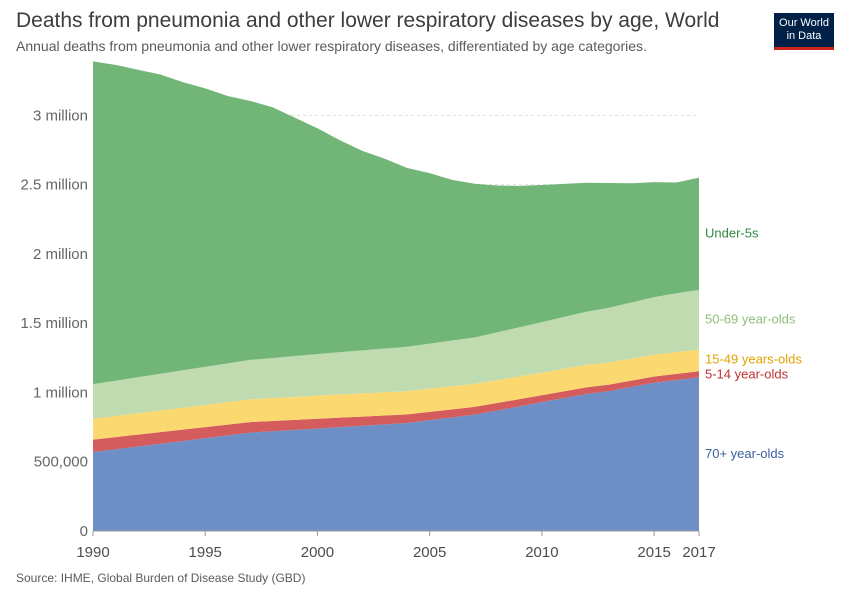 Image resolution: width=850 pixels, height=600 pixels. I want to click on x-tick-label: 2015, so click(653, 552).